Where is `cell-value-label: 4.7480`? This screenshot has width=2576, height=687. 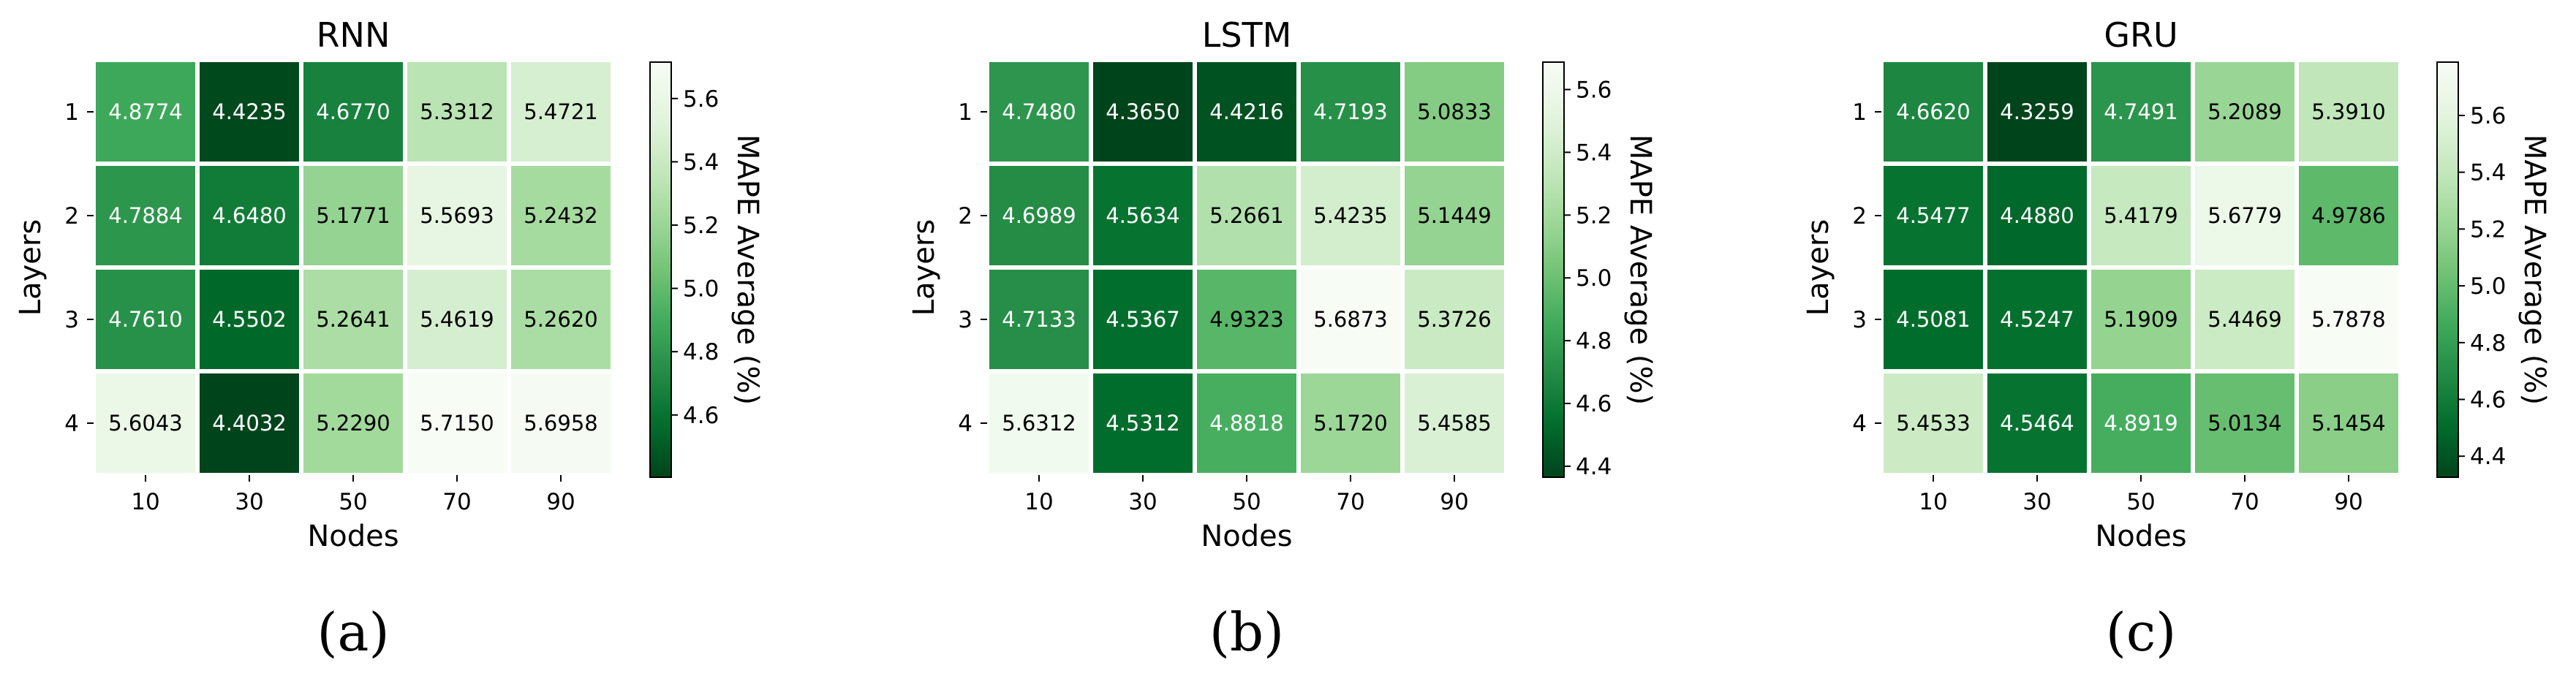 cell-value-label: 4.7480 is located at coordinates (1039, 112).